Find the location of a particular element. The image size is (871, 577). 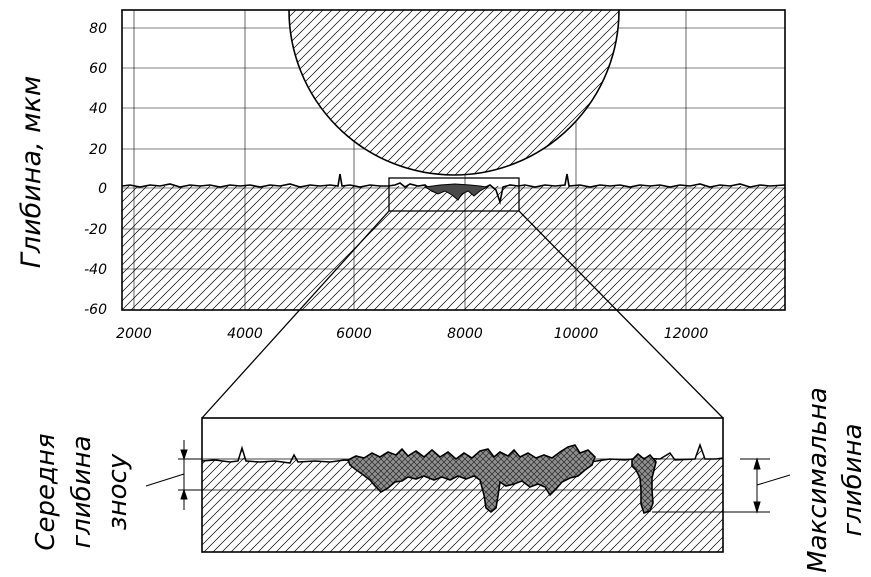

x-tick-label: 6000 is located at coordinates (354, 334).